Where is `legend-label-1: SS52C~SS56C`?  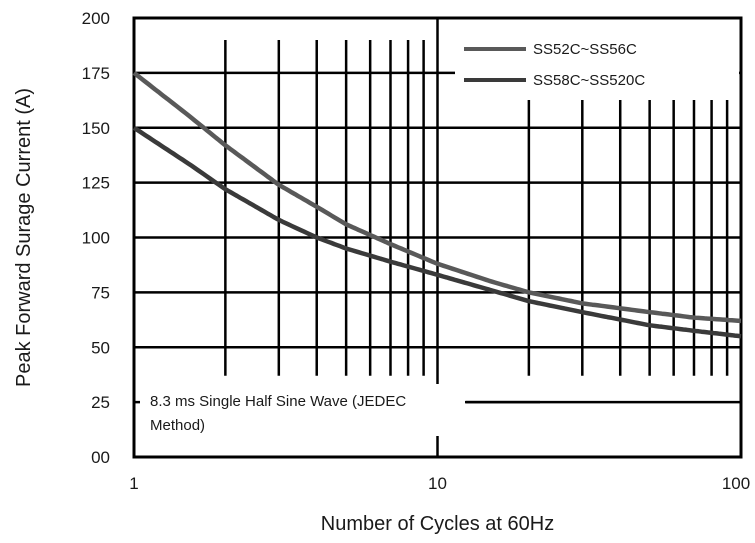
legend-label-1: SS52C~SS56C is located at coordinates (585, 49).